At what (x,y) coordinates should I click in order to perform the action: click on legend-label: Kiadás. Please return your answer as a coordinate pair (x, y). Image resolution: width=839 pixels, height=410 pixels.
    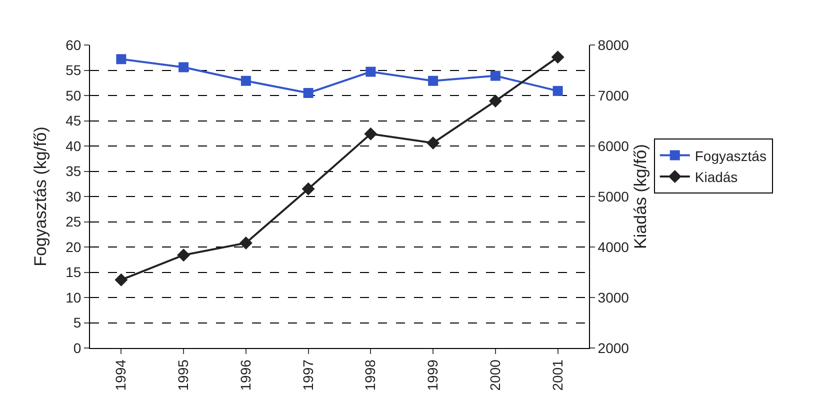
    Looking at the image, I should click on (716, 176).